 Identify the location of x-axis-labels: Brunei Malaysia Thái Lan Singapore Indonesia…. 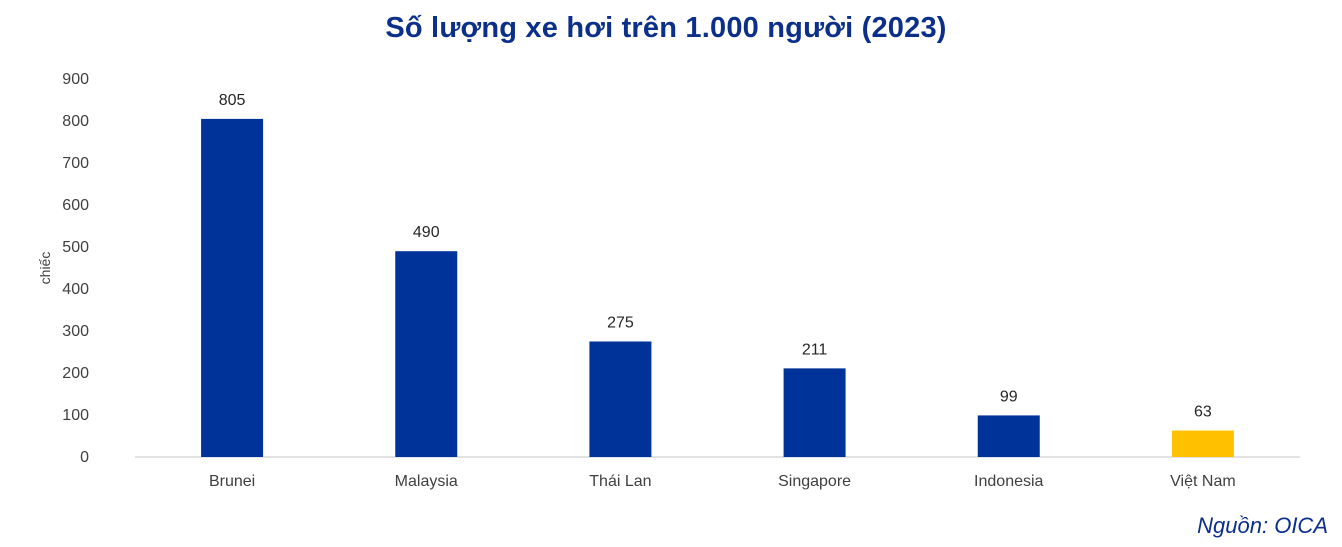
(722, 481).